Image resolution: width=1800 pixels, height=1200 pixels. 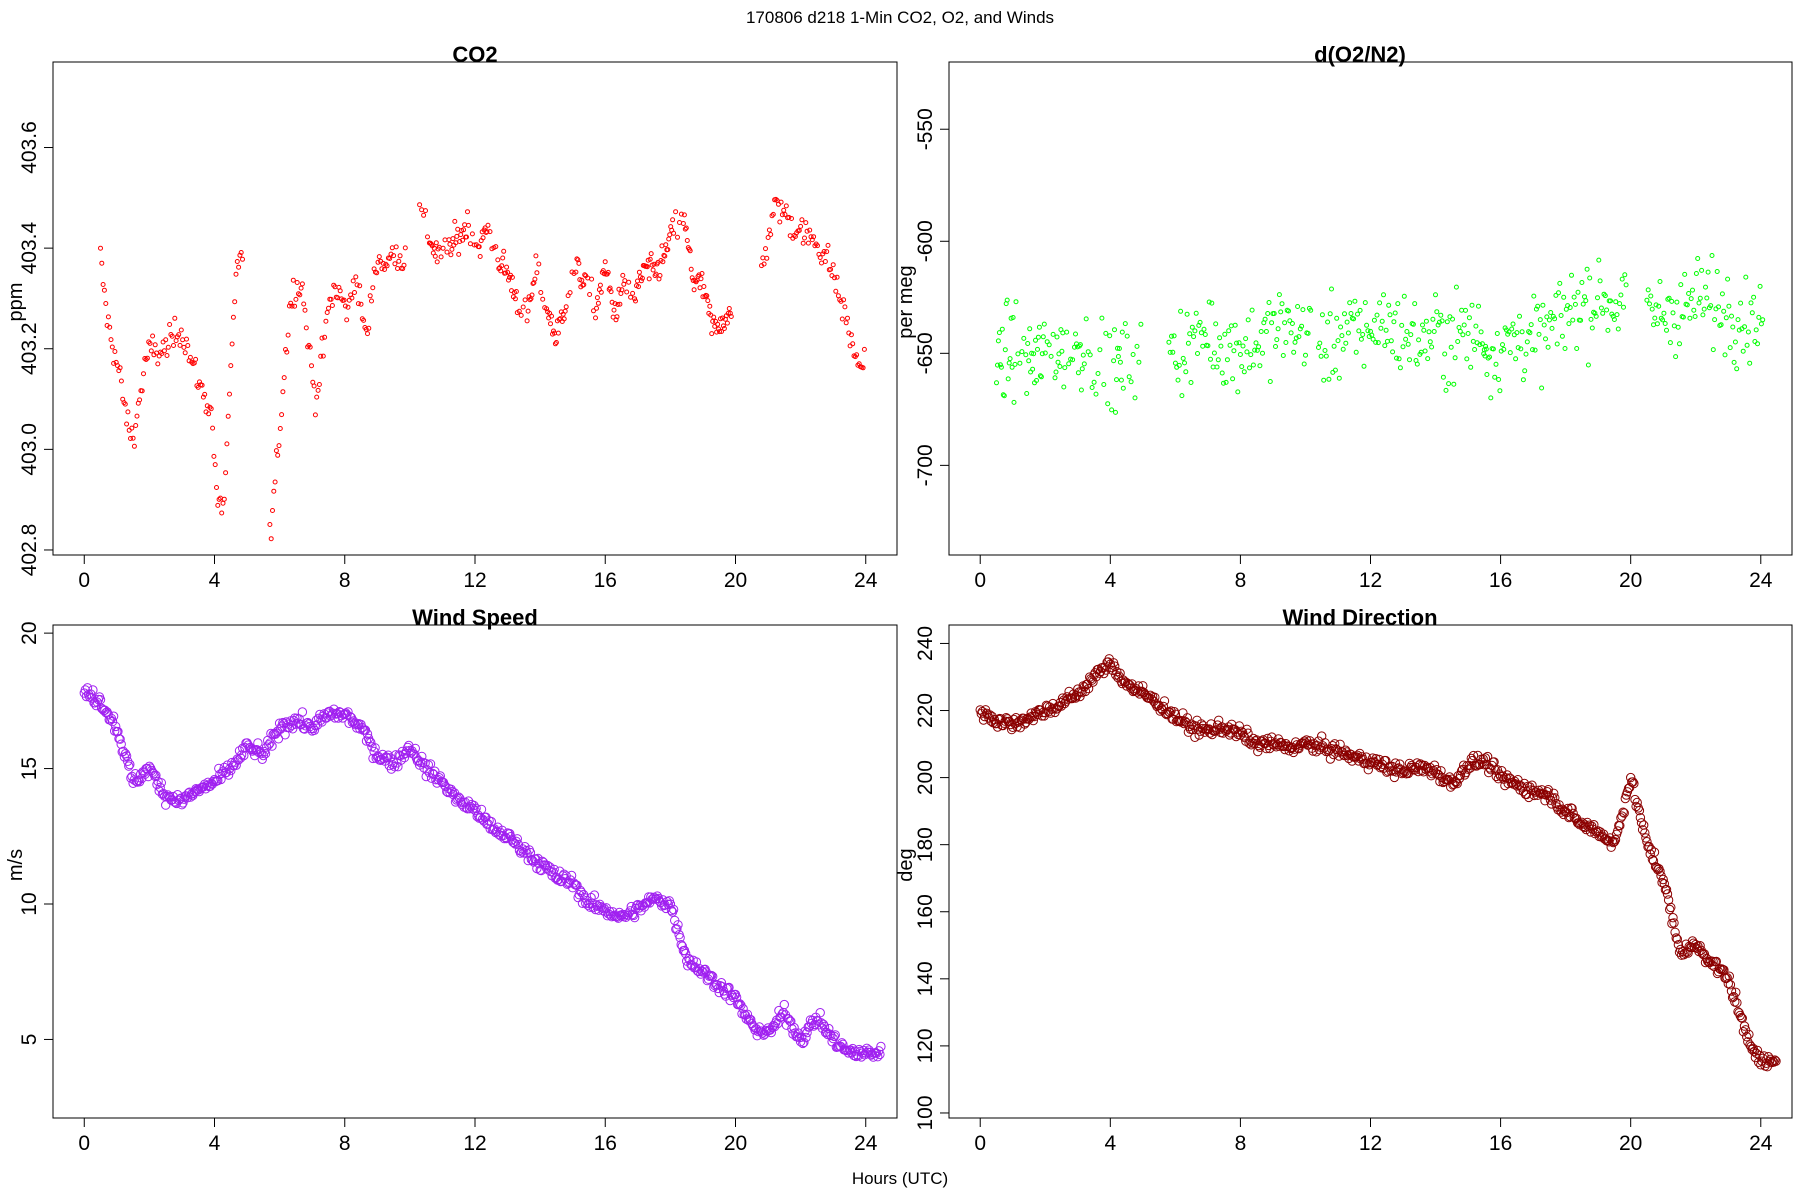 I want to click on wind-speed-panel-title: Wind Speed, so click(x=475, y=617).